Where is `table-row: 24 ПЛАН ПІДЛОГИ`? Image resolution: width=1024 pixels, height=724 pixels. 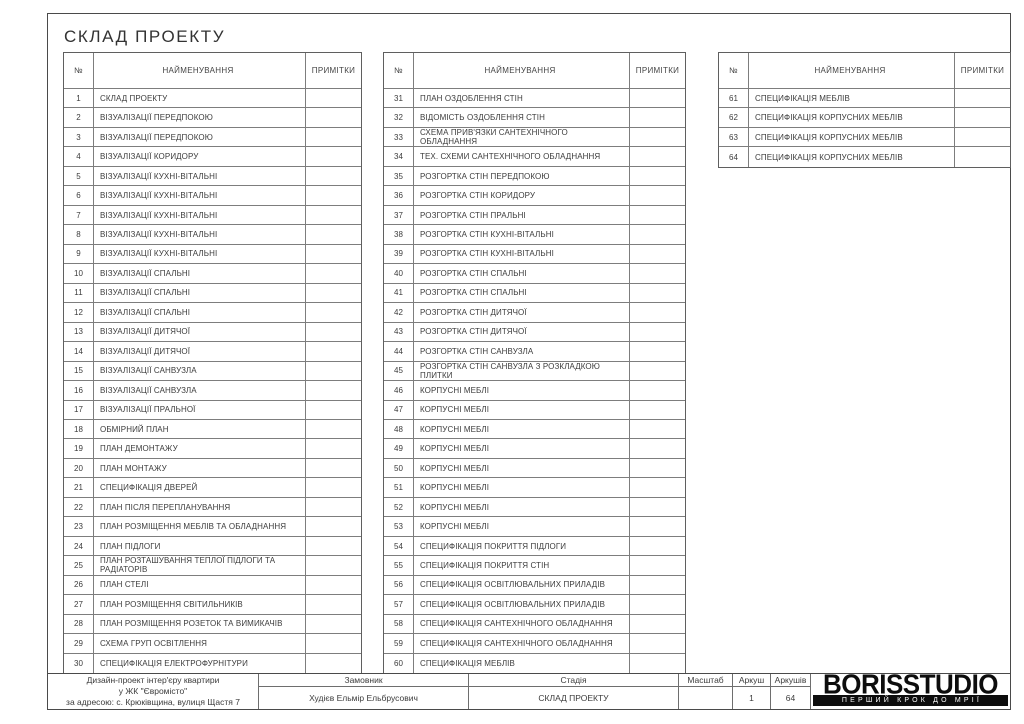
table-row: 24 ПЛАН ПІДЛОГИ is located at coordinates (212, 546).